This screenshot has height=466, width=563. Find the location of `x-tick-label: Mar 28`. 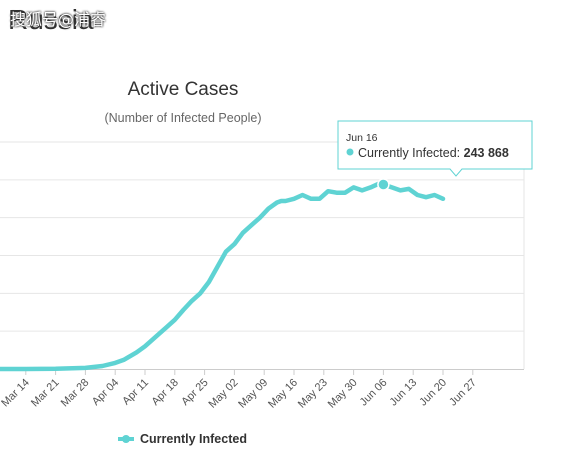

x-tick-label: Mar 28 is located at coordinates (75, 393).